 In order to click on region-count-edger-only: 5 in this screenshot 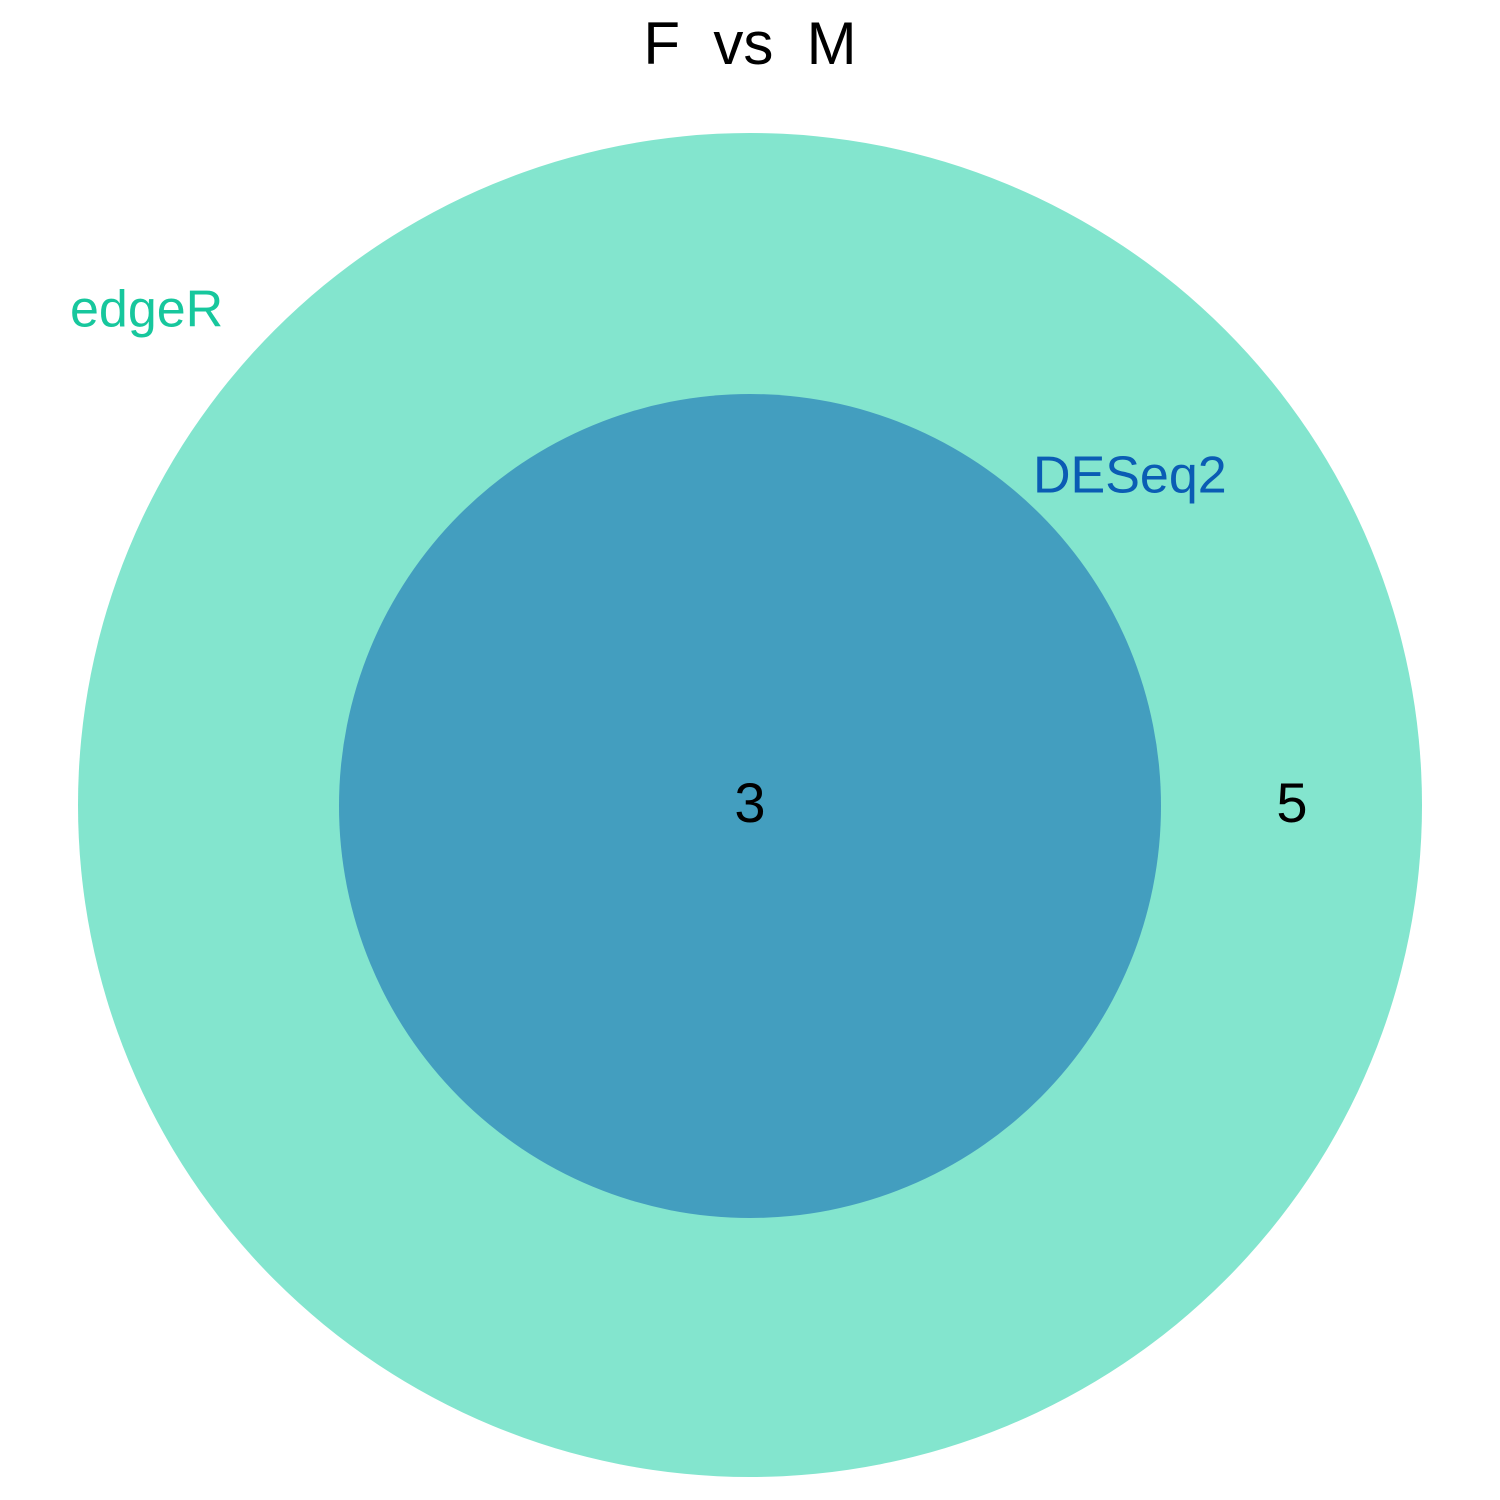, I will do `click(1291, 802)`.